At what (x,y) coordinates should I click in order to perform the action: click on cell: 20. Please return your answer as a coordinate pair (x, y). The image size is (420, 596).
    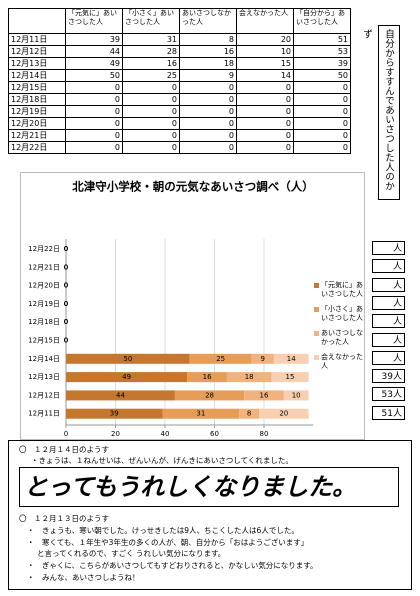
    Looking at the image, I should click on (265, 39).